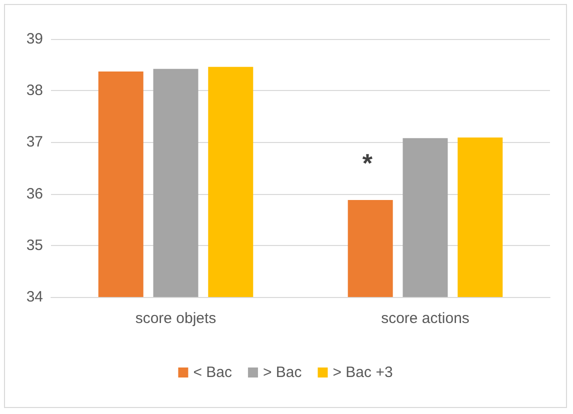  What do you see at coordinates (175, 318) in the screenshot?
I see `x-tick-label: score objets` at bounding box center [175, 318].